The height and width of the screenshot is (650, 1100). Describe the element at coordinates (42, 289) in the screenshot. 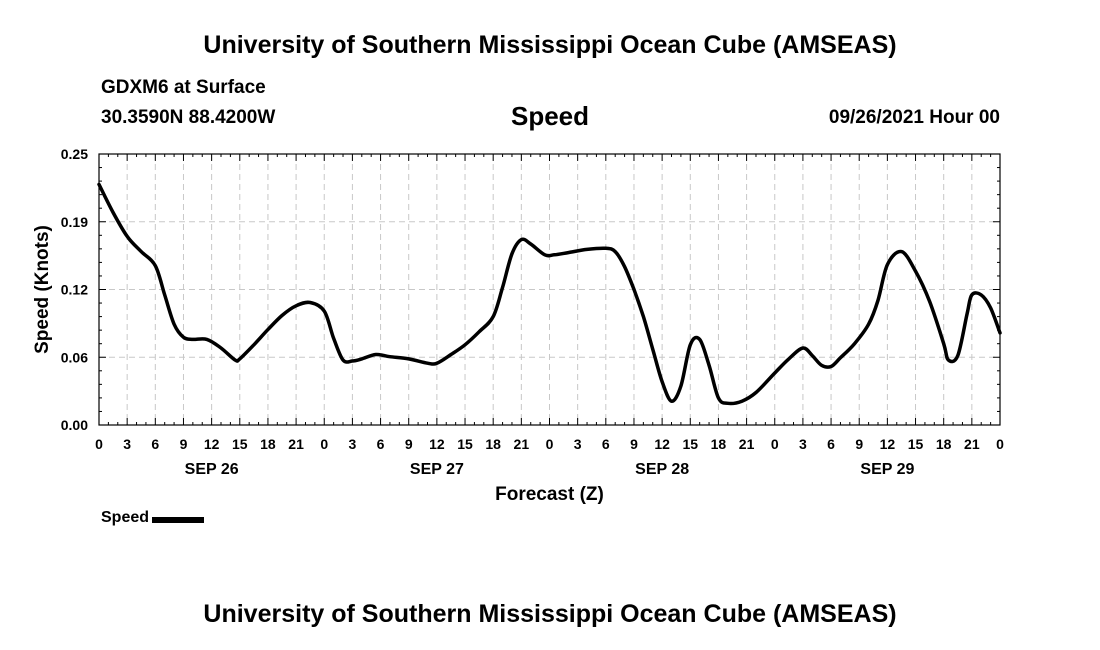

I see `y-axis-label: Speed (Knots)` at that location.